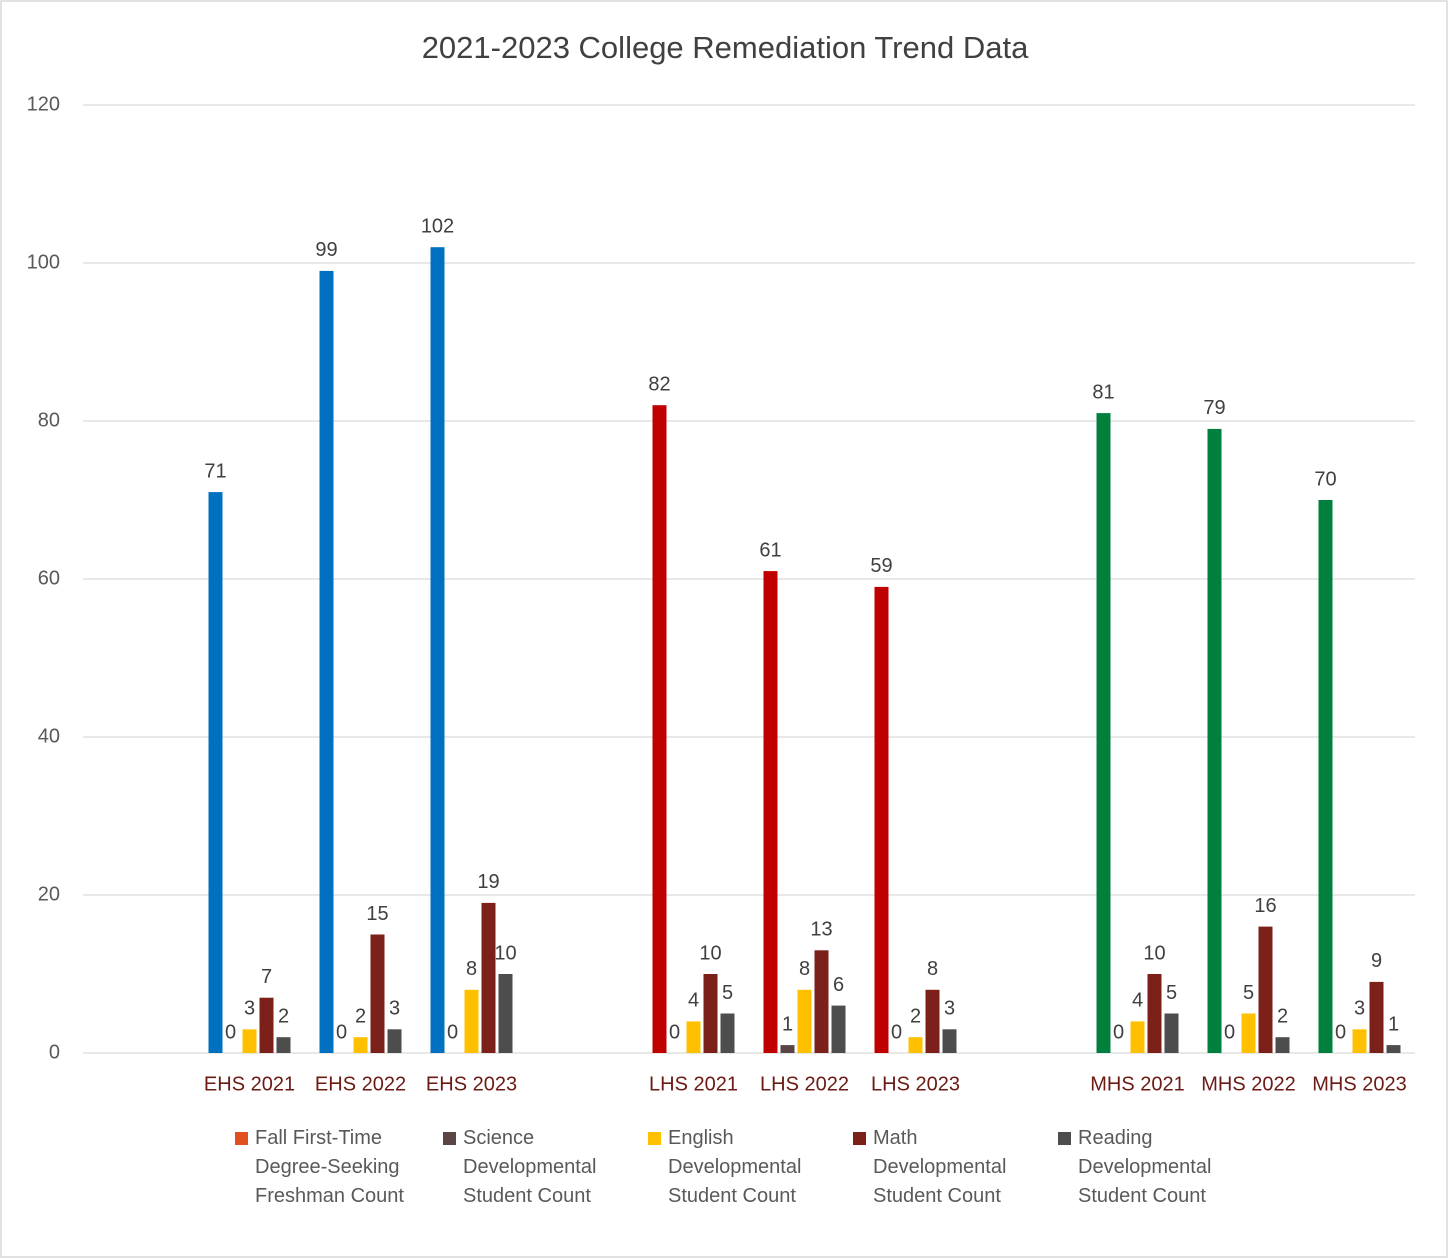  What do you see at coordinates (1325, 479) in the screenshot?
I see `data-label: 70` at bounding box center [1325, 479].